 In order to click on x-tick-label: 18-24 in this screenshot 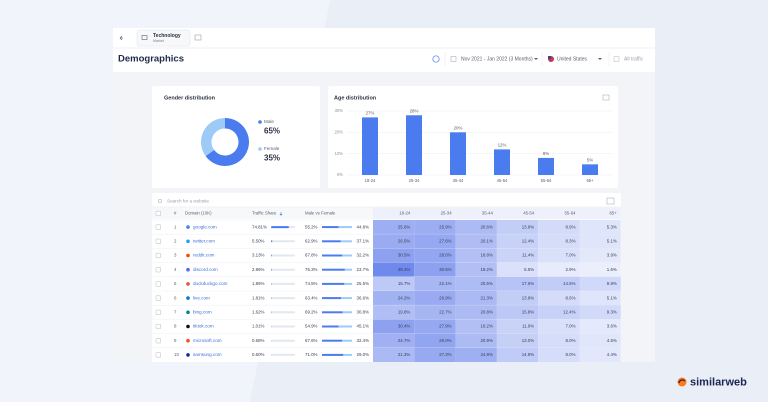, I will do `click(370, 180)`.